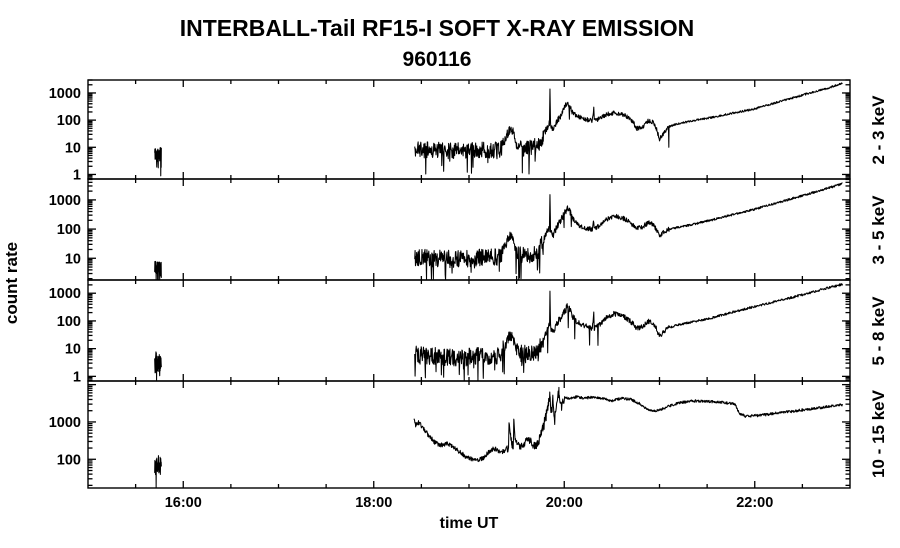 This screenshot has width=900, height=548. What do you see at coordinates (183, 503) in the screenshot?
I see `tick-label: 16:00` at bounding box center [183, 503].